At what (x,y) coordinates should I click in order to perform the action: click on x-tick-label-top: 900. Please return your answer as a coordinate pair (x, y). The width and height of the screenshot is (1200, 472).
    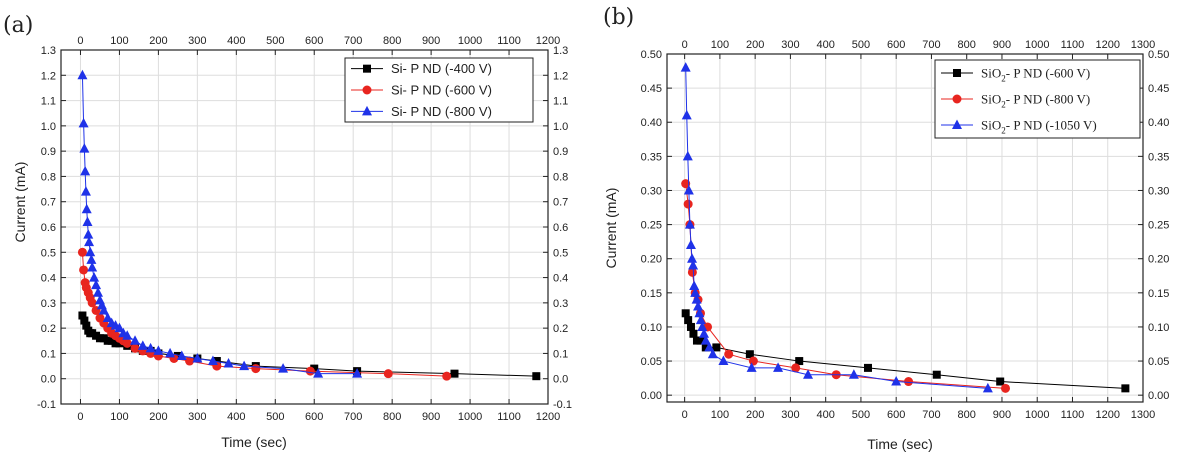
    Looking at the image, I should click on (431, 41).